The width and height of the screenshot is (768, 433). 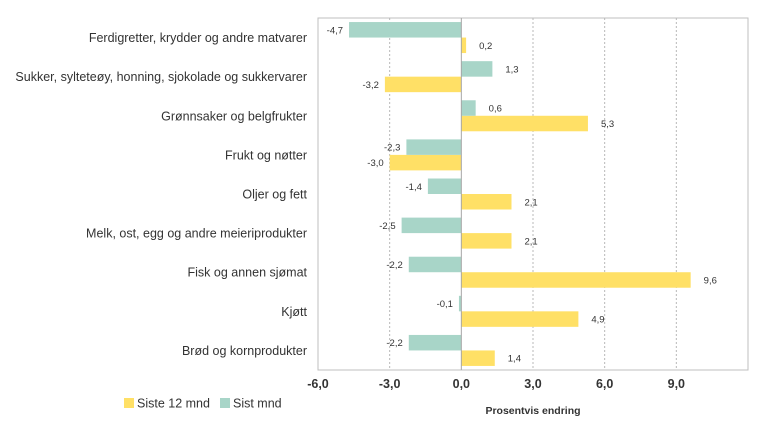 I want to click on data-label: 9,6, so click(x=710, y=280).